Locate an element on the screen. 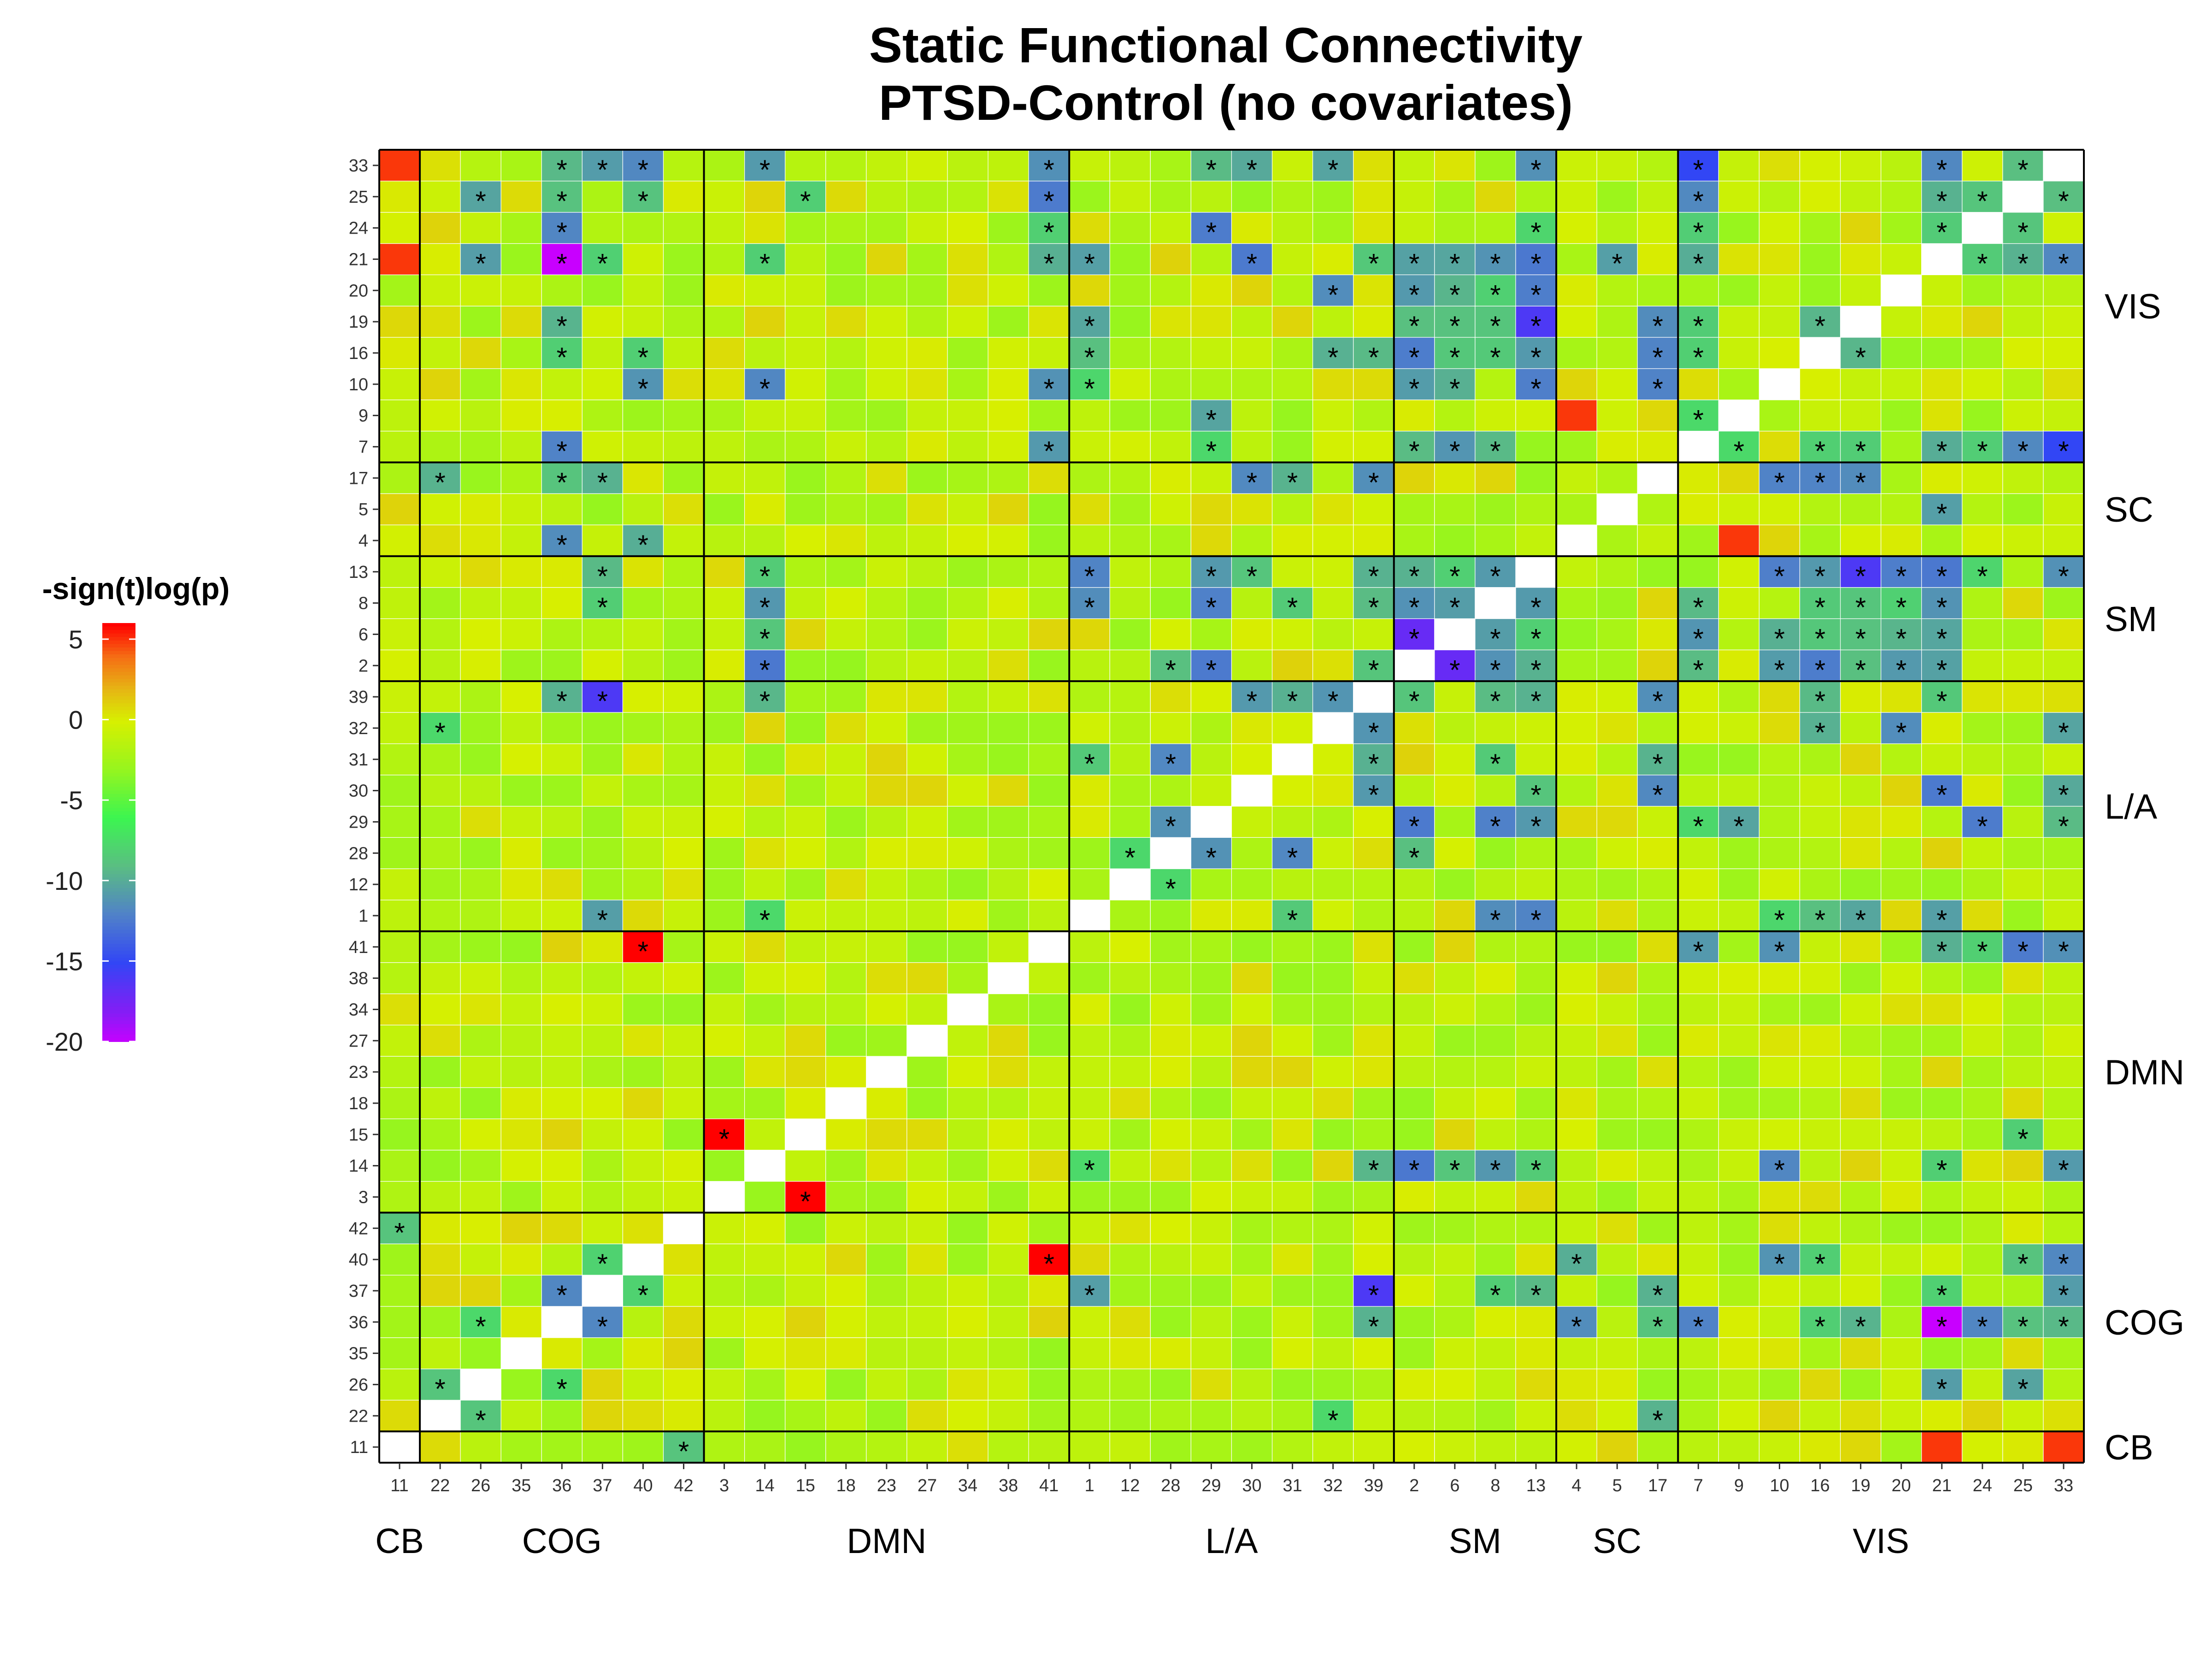 The image size is (2212, 1659). x-tick-label: 26 is located at coordinates (480, 1485).